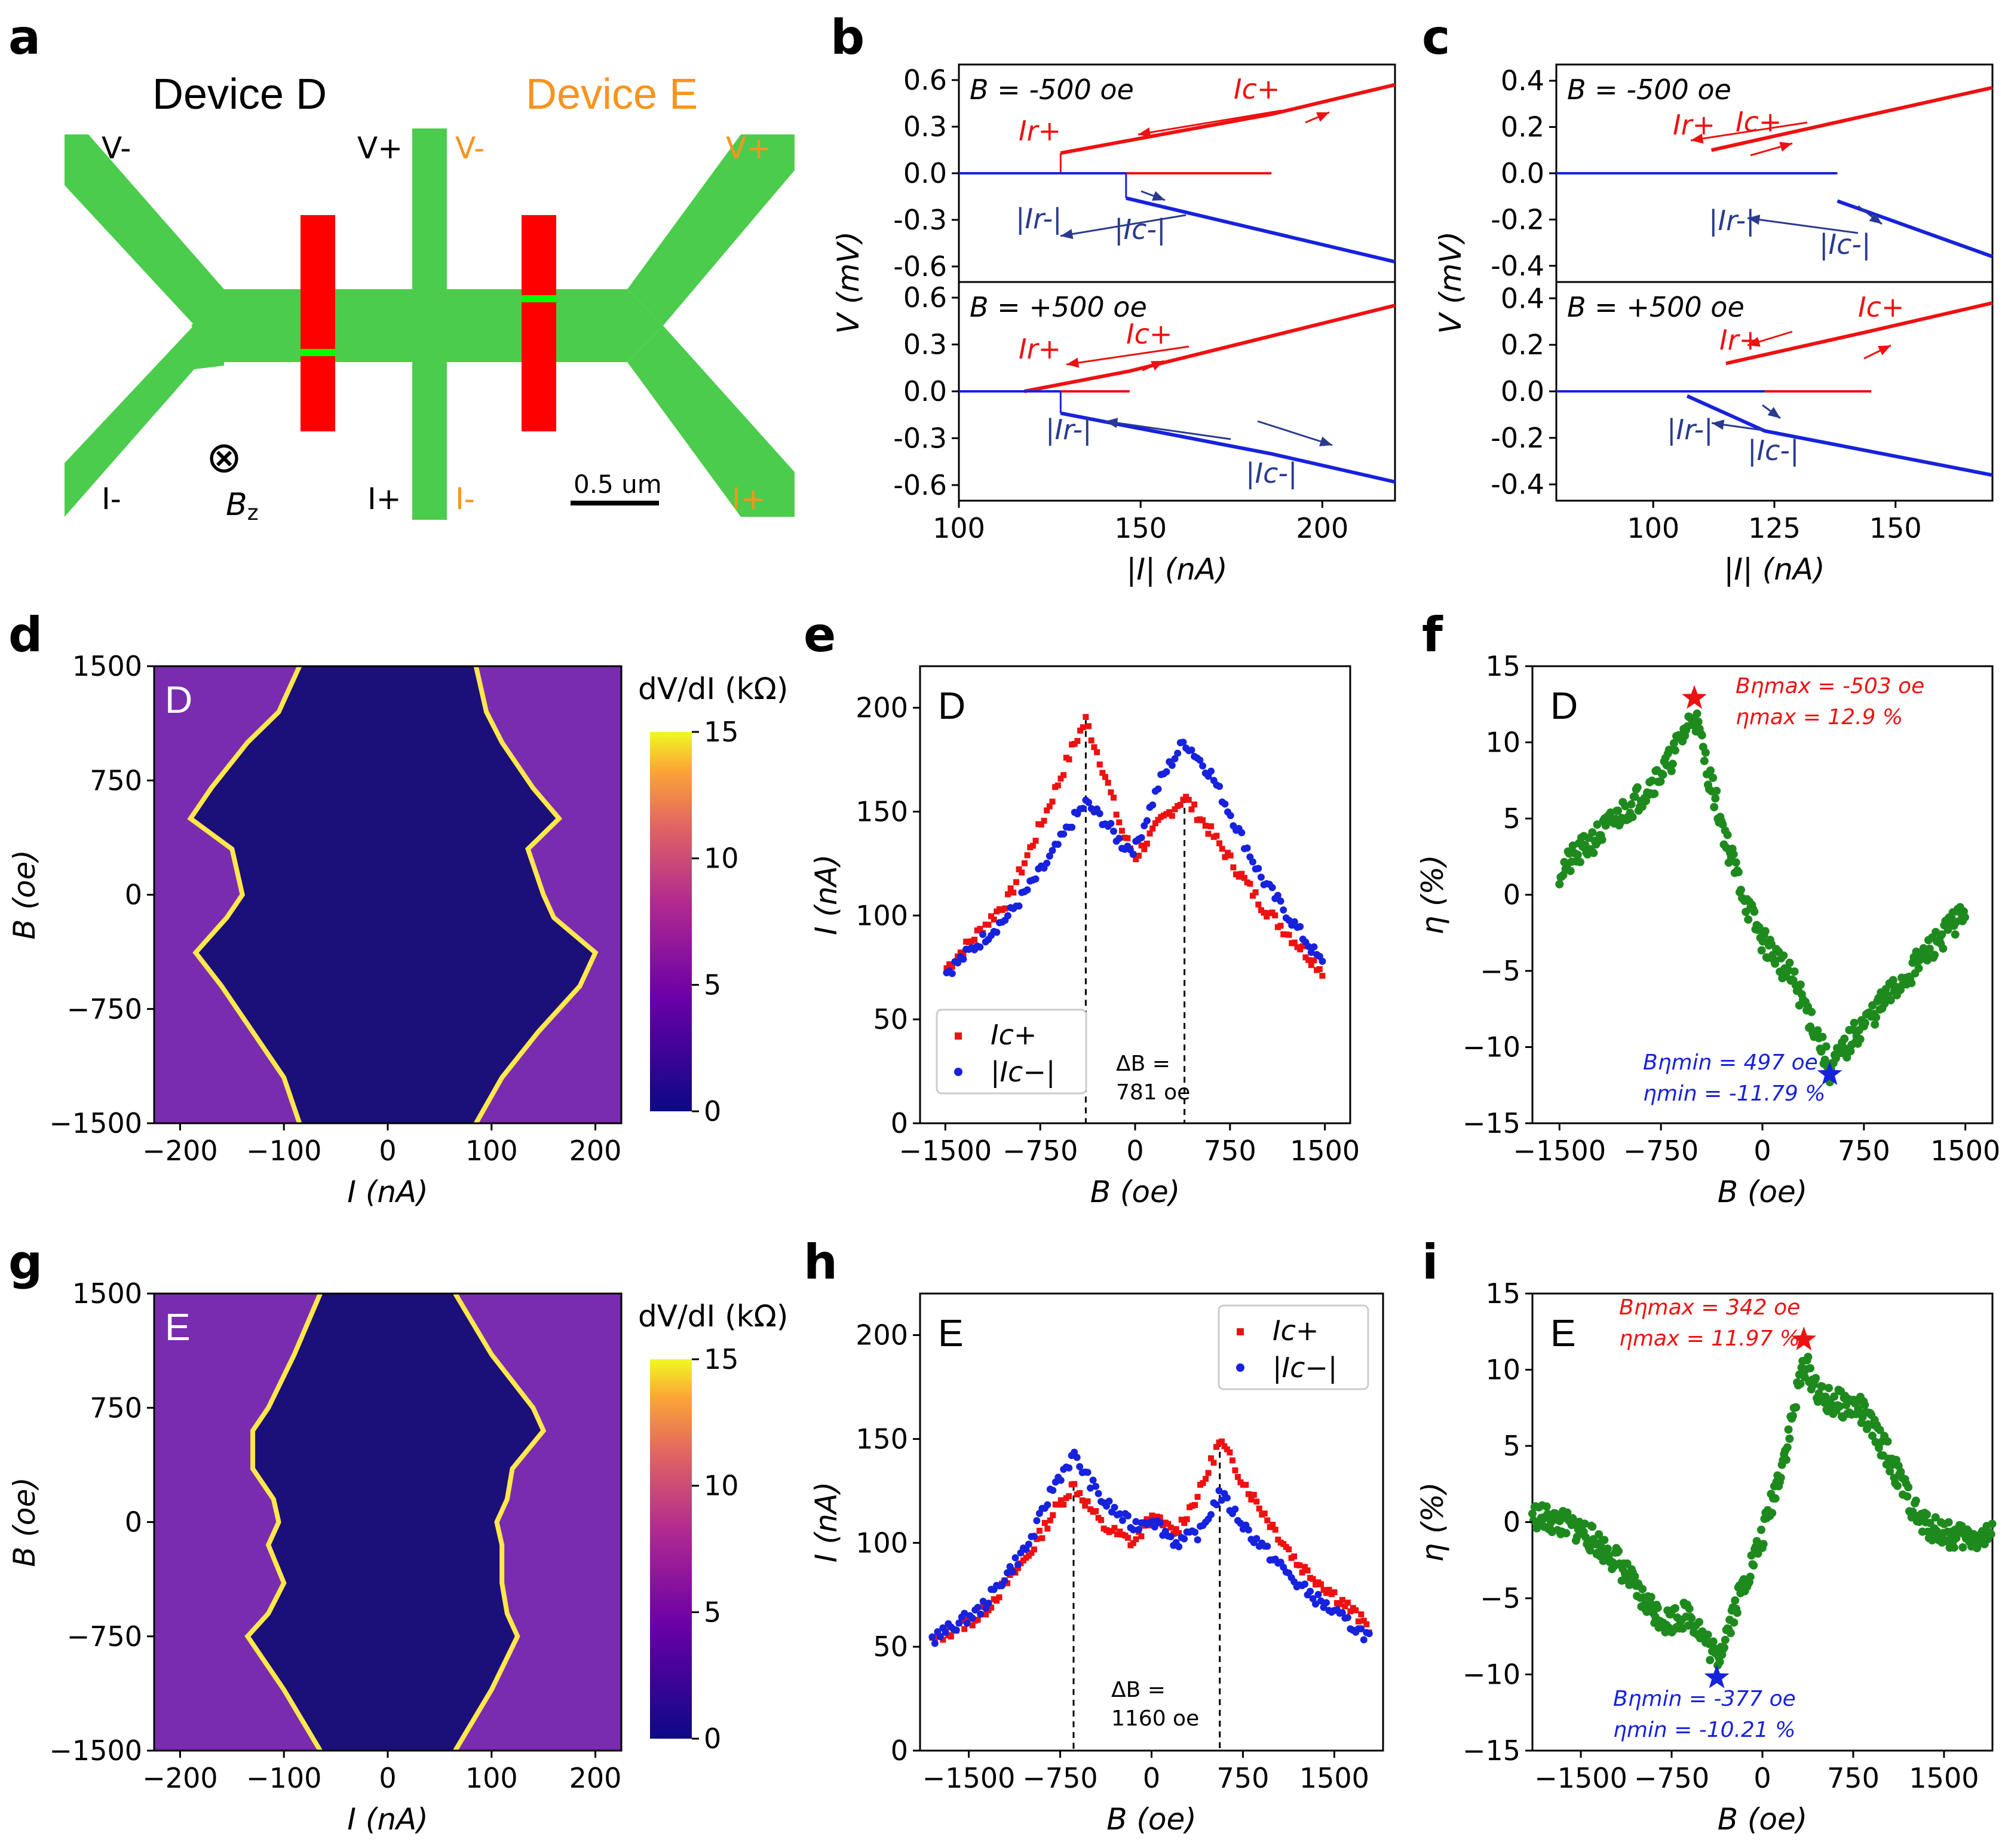  Describe the element at coordinates (826, 1522) in the screenshot. I see `panel-h-ylabel: I (nA)` at that location.